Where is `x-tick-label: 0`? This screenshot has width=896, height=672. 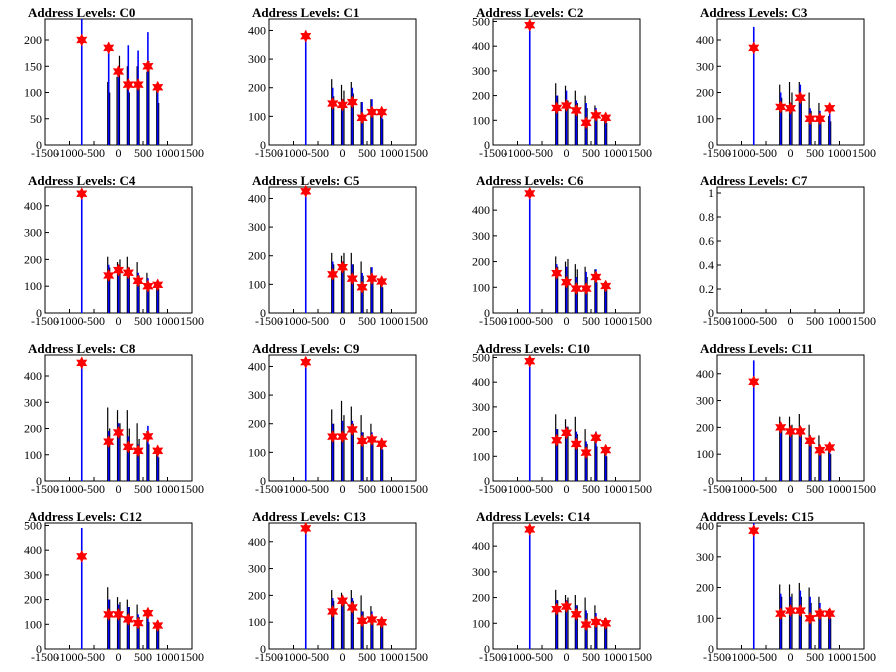 x-tick-label: 0 is located at coordinates (343, 153).